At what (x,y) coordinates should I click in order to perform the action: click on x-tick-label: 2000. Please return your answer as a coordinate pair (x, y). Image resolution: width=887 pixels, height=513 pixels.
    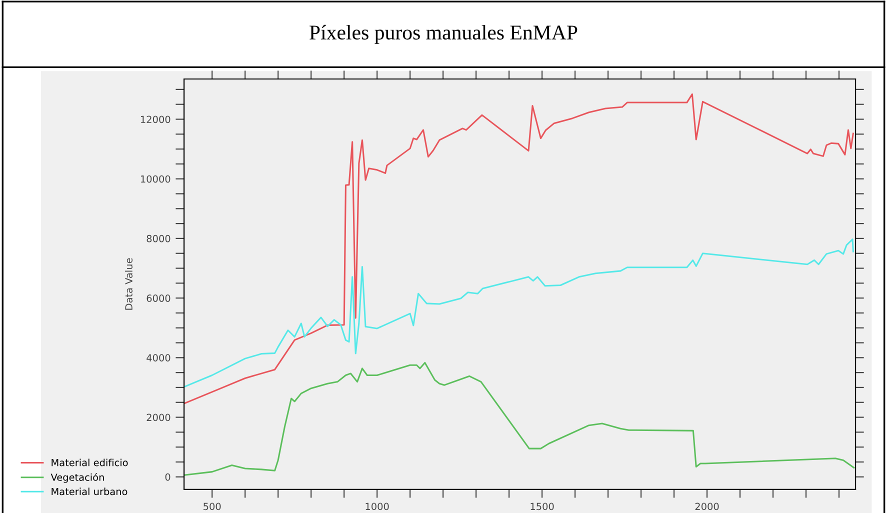
    Looking at the image, I should click on (707, 506).